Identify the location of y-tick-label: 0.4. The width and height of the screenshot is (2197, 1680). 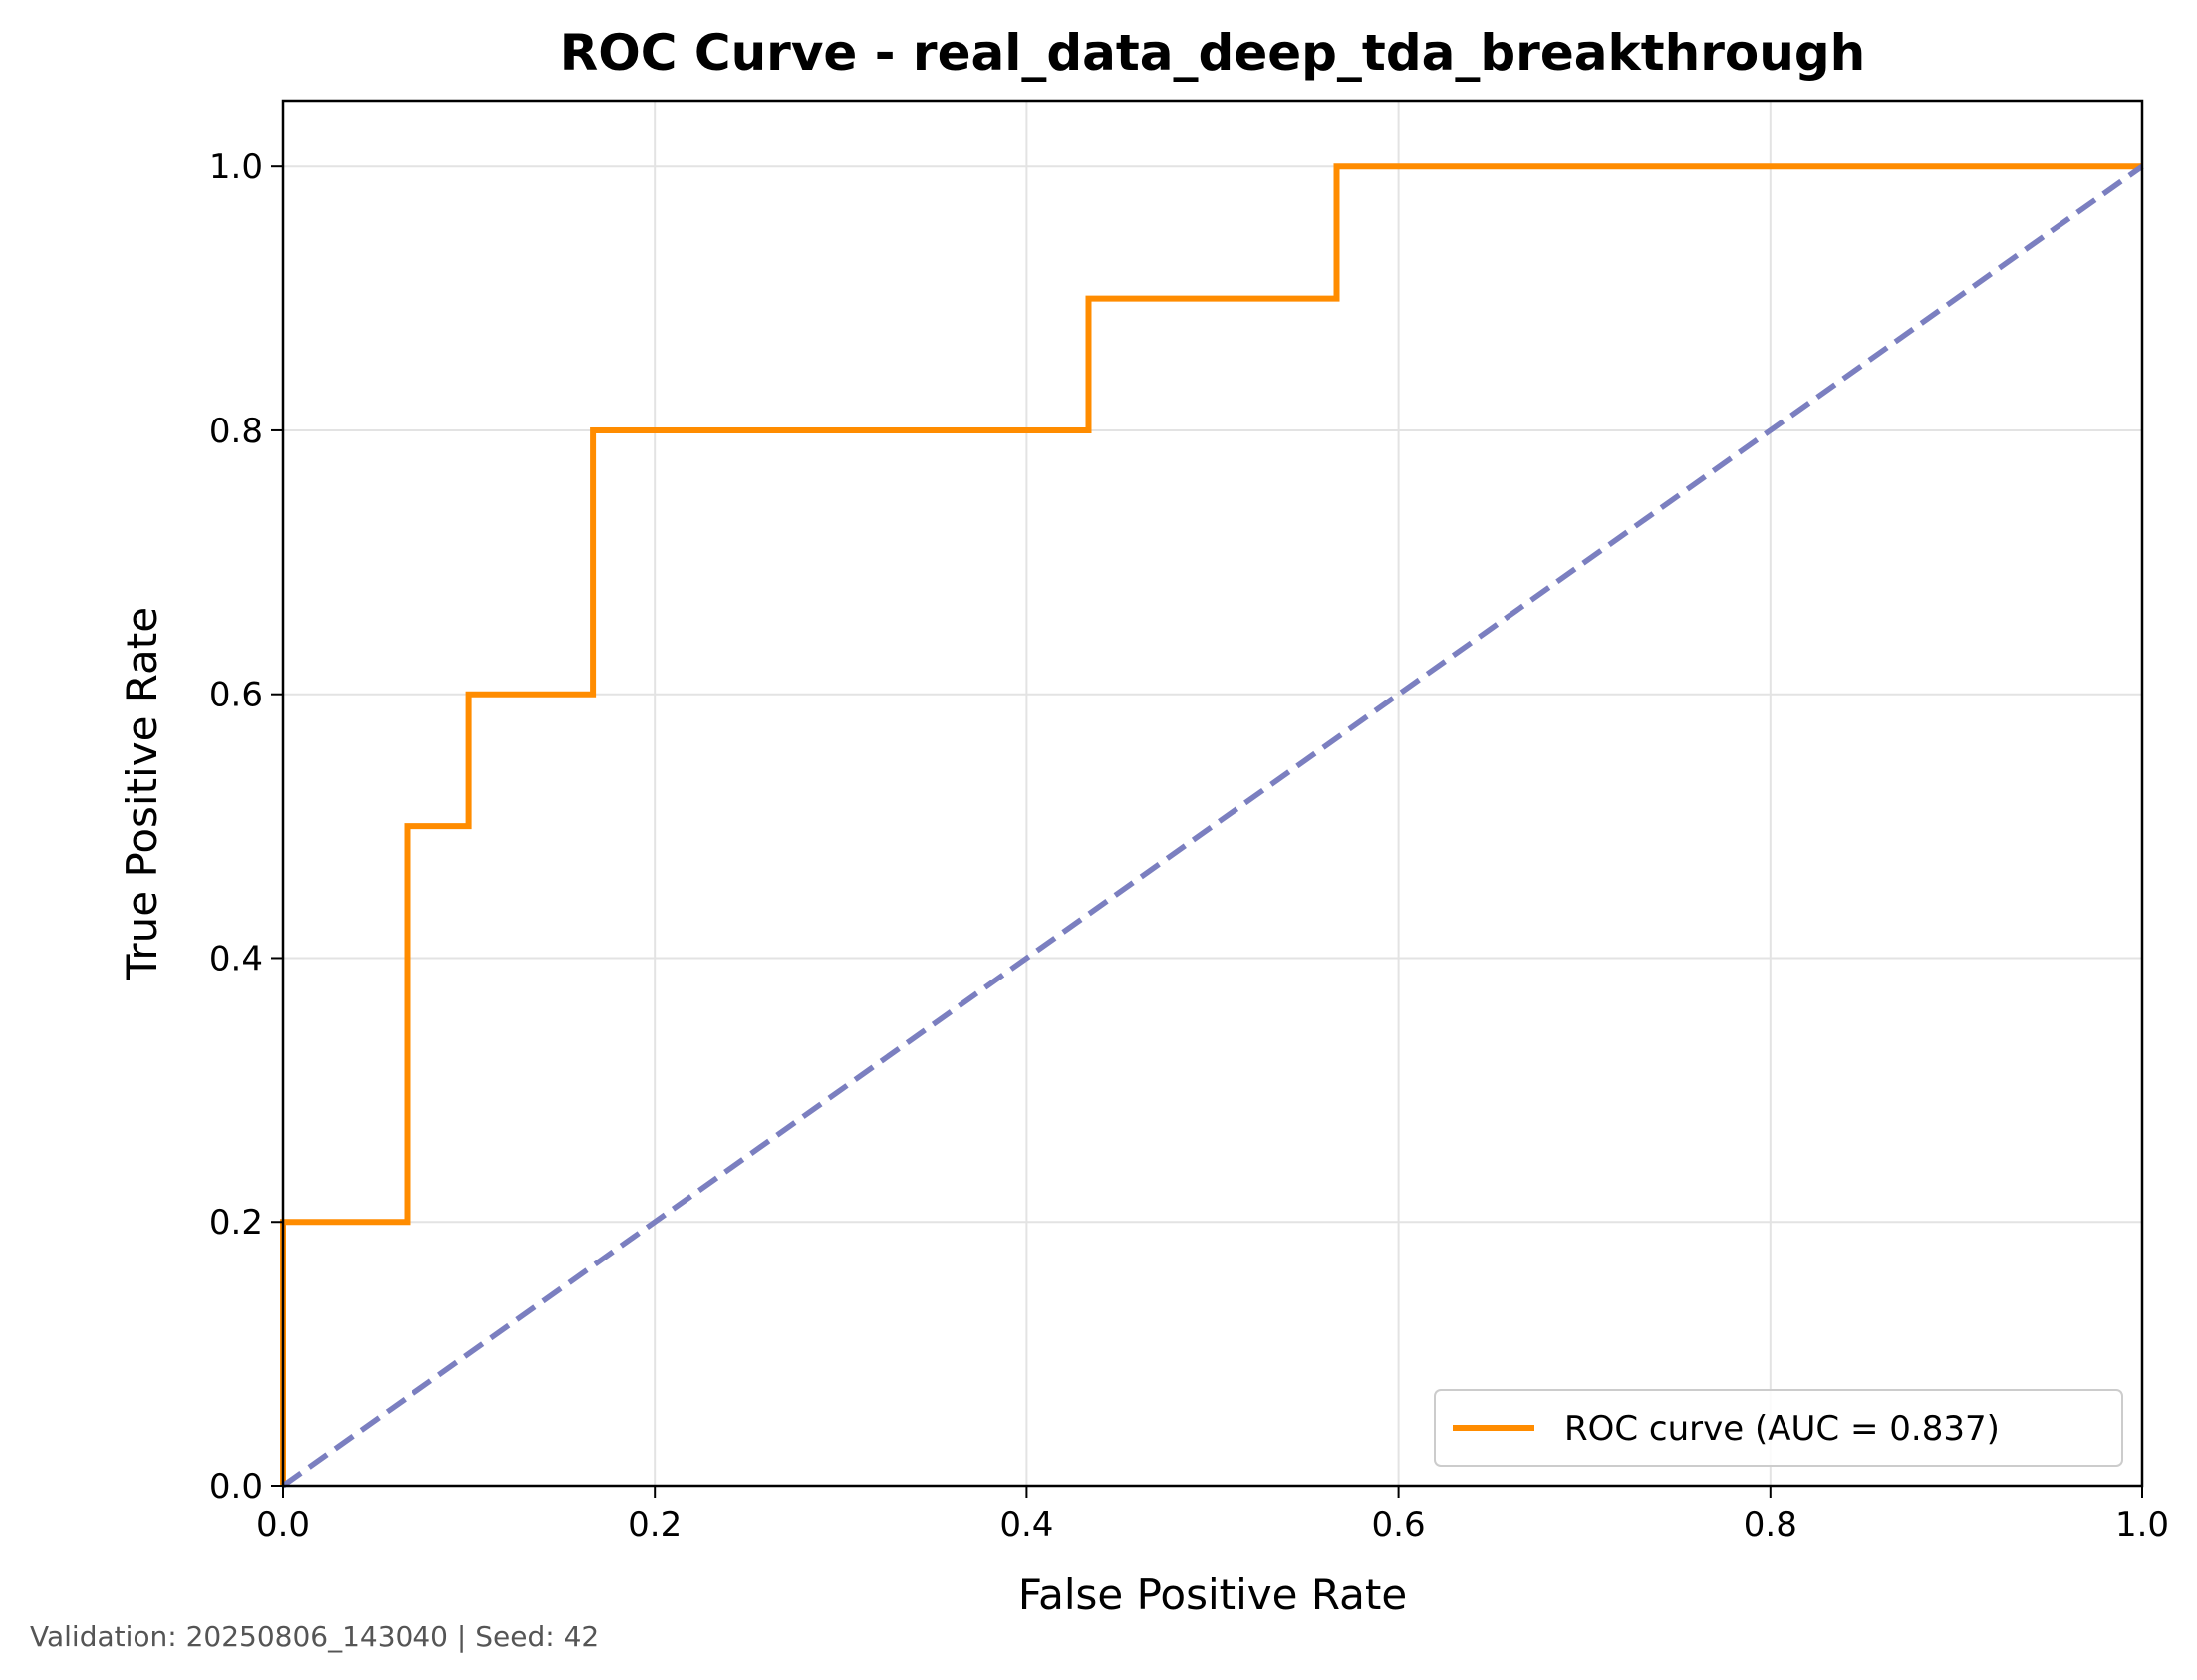
(236, 959).